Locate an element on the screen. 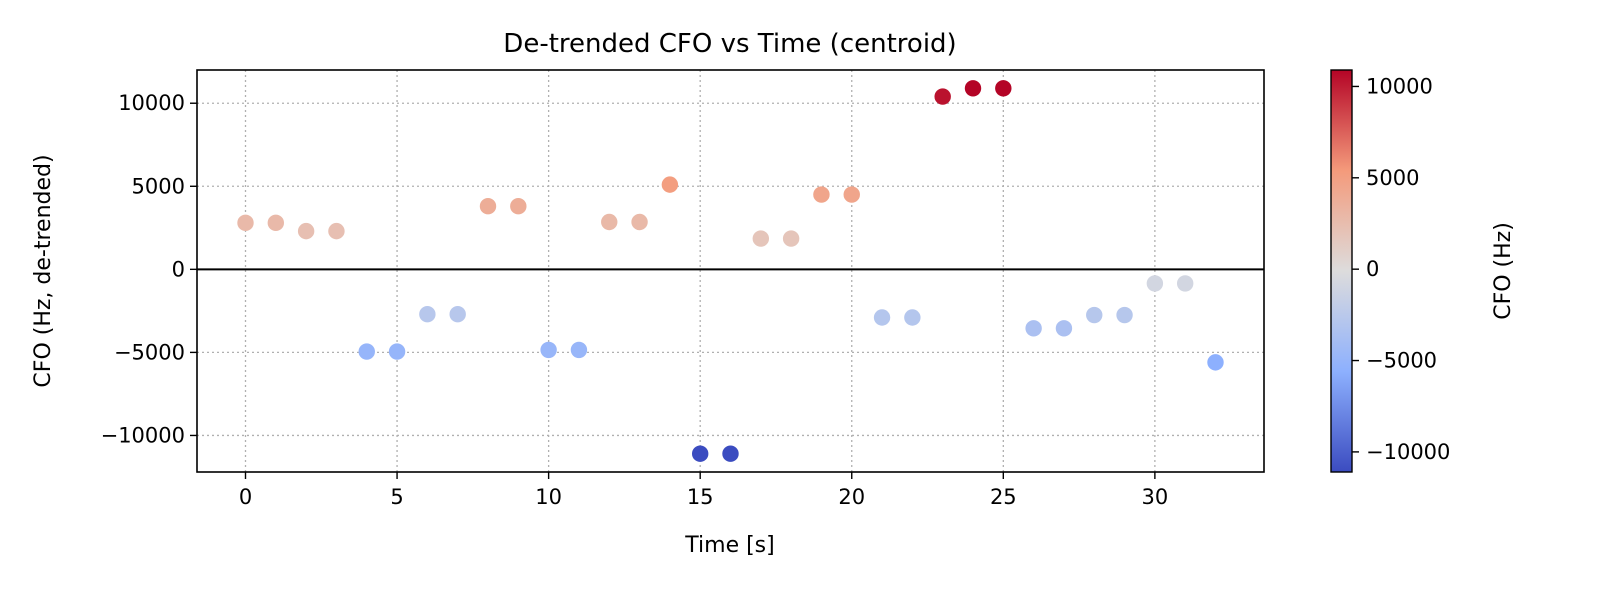  x-tick-label: 25 is located at coordinates (1003, 497).